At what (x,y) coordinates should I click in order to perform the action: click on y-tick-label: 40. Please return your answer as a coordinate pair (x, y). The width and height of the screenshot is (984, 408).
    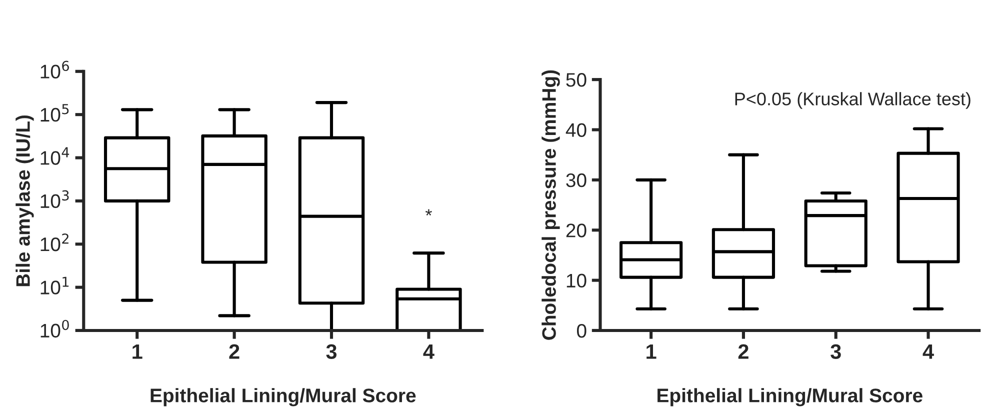
    Looking at the image, I should click on (576, 130).